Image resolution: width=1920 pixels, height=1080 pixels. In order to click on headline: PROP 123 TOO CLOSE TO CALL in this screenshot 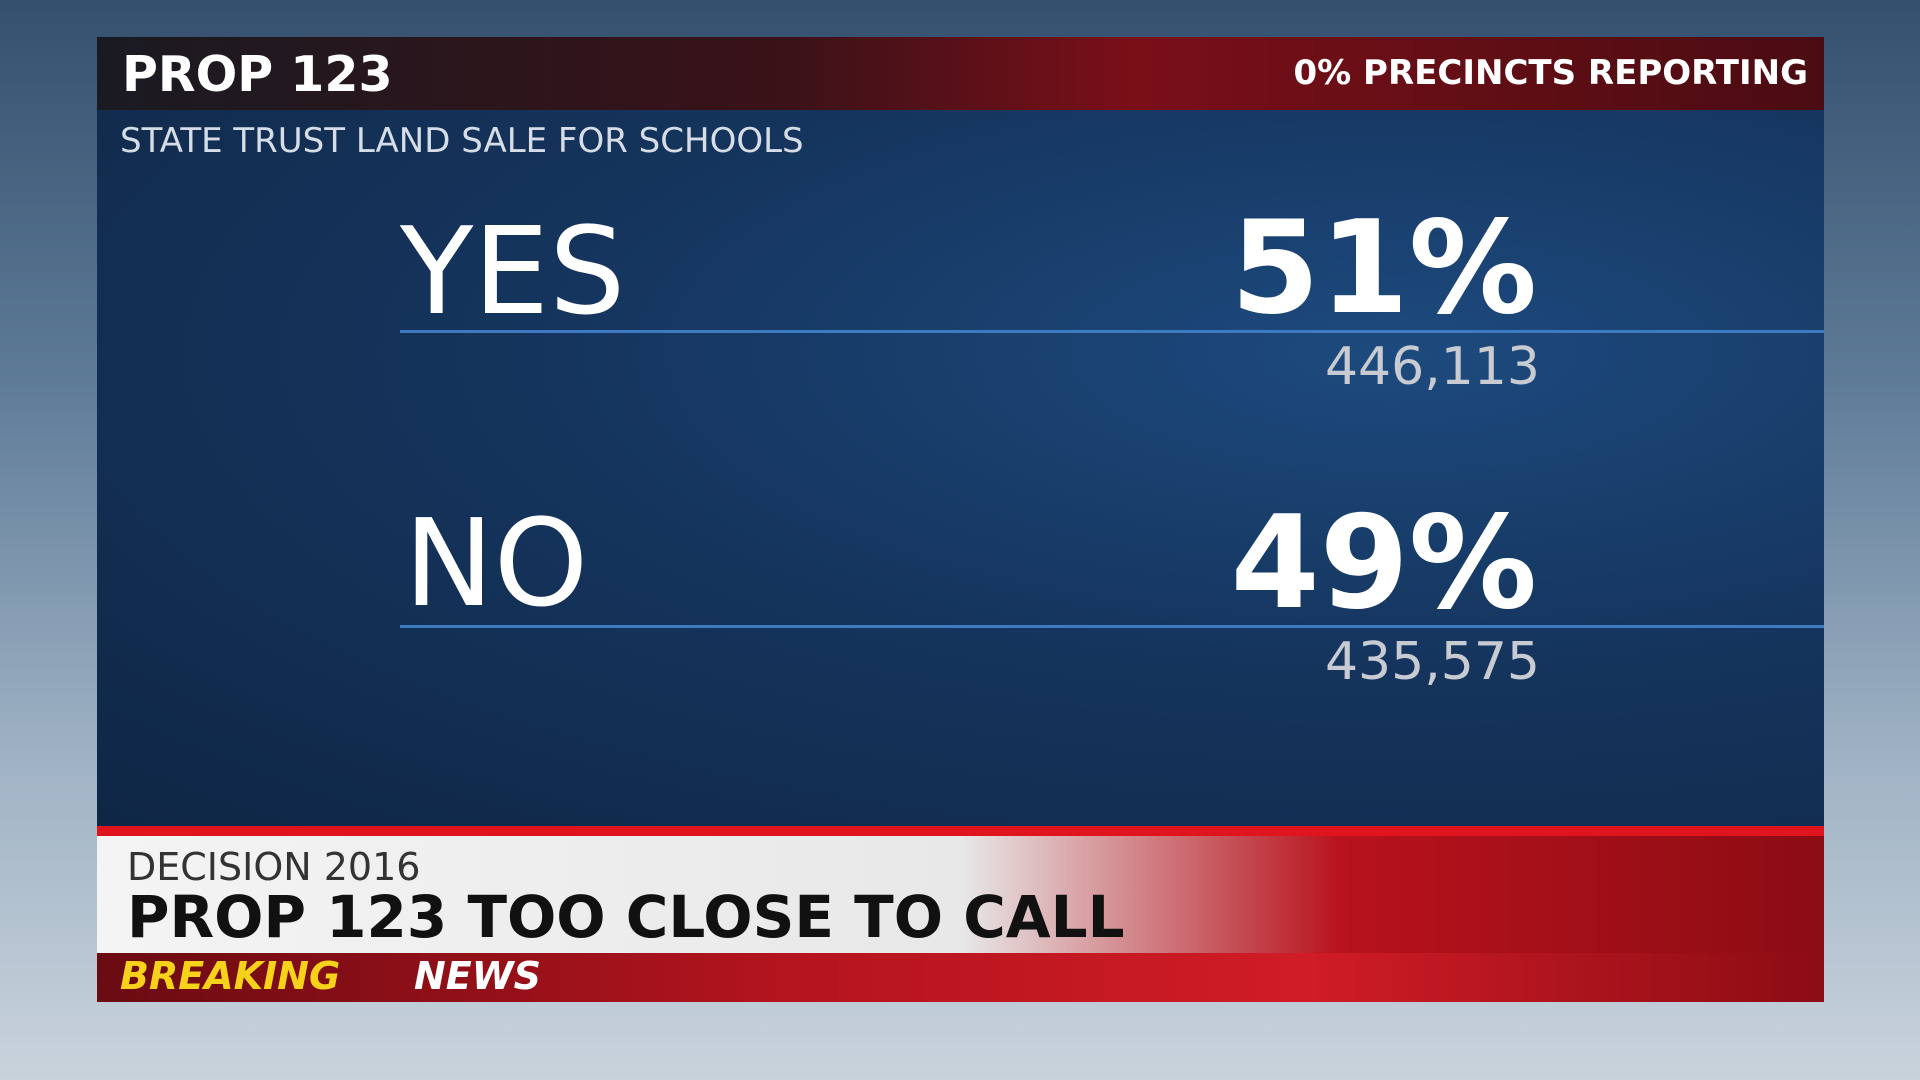, I will do `click(626, 917)`.